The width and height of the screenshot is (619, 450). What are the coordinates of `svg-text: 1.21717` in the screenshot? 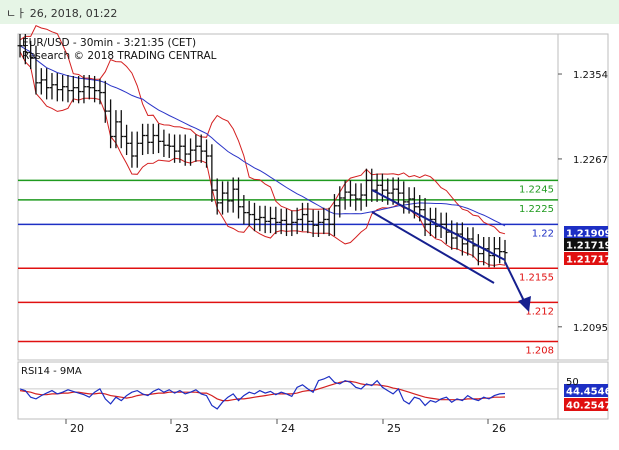 It's located at (589, 260).